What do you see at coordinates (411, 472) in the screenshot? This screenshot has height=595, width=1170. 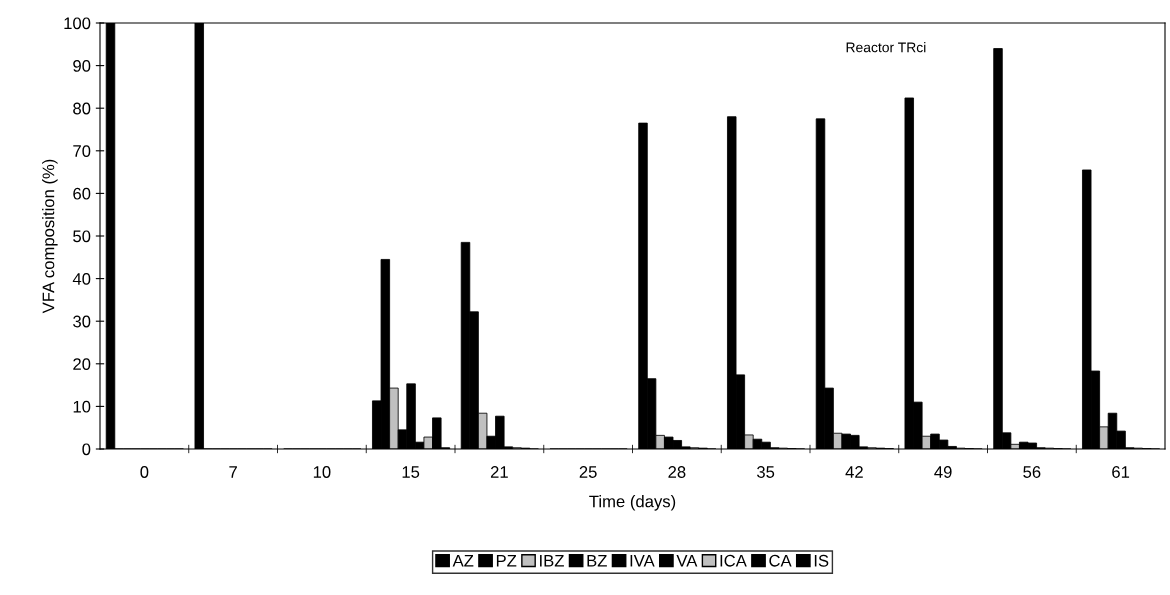 I see `x-tick-label: 15` at bounding box center [411, 472].